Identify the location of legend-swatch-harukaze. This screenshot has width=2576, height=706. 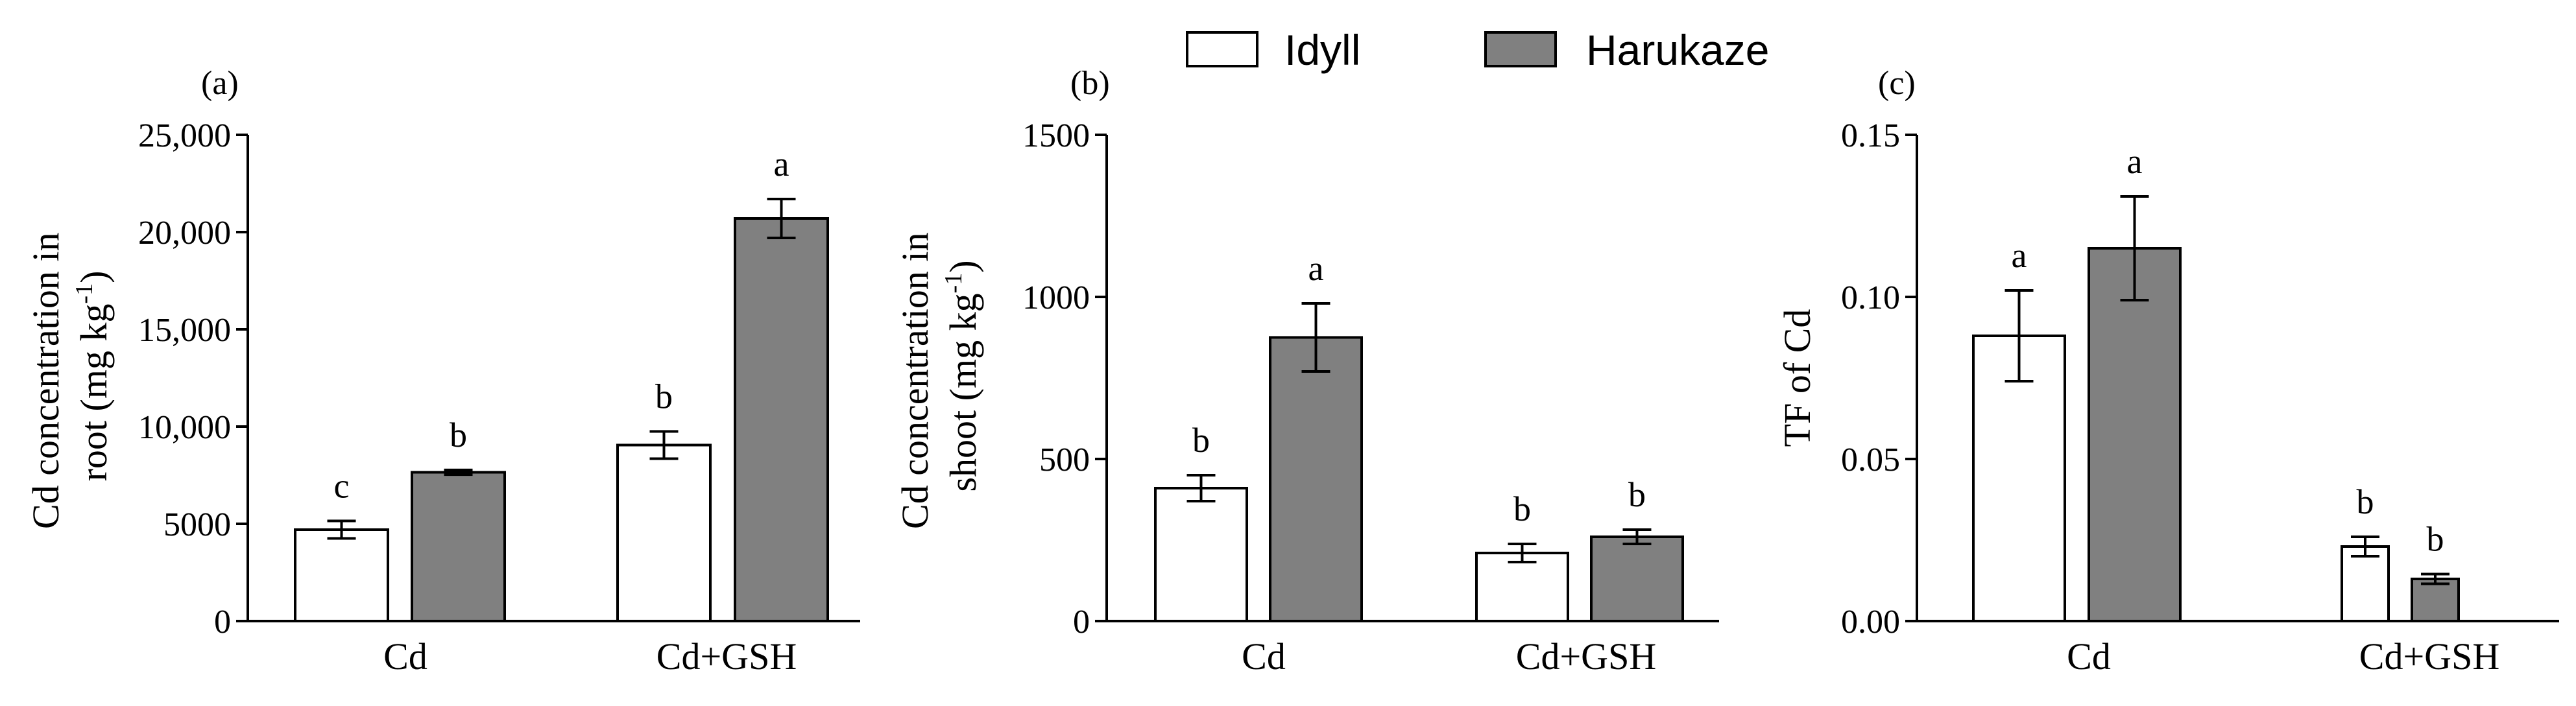
(1520, 49).